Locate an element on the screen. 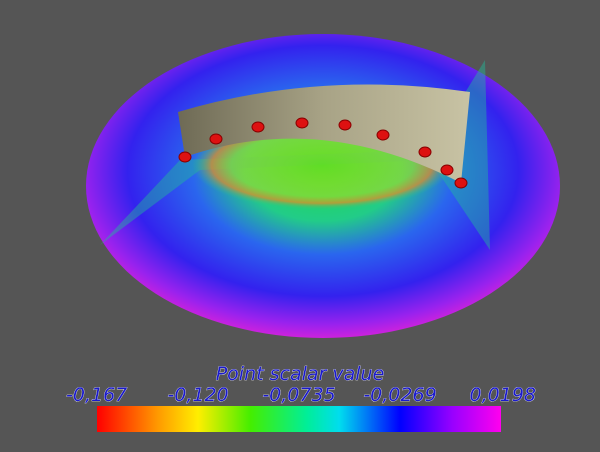  wall is located at coordinates (324, 133).